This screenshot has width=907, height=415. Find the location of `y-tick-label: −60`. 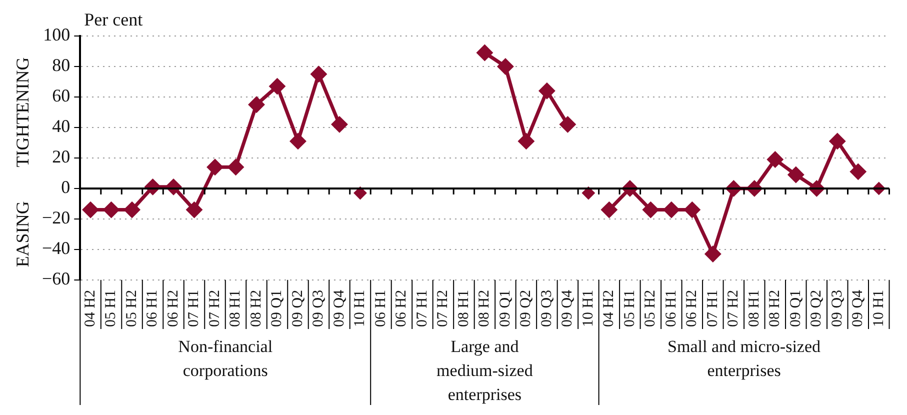

y-tick-label: −60 is located at coordinates (56, 278).